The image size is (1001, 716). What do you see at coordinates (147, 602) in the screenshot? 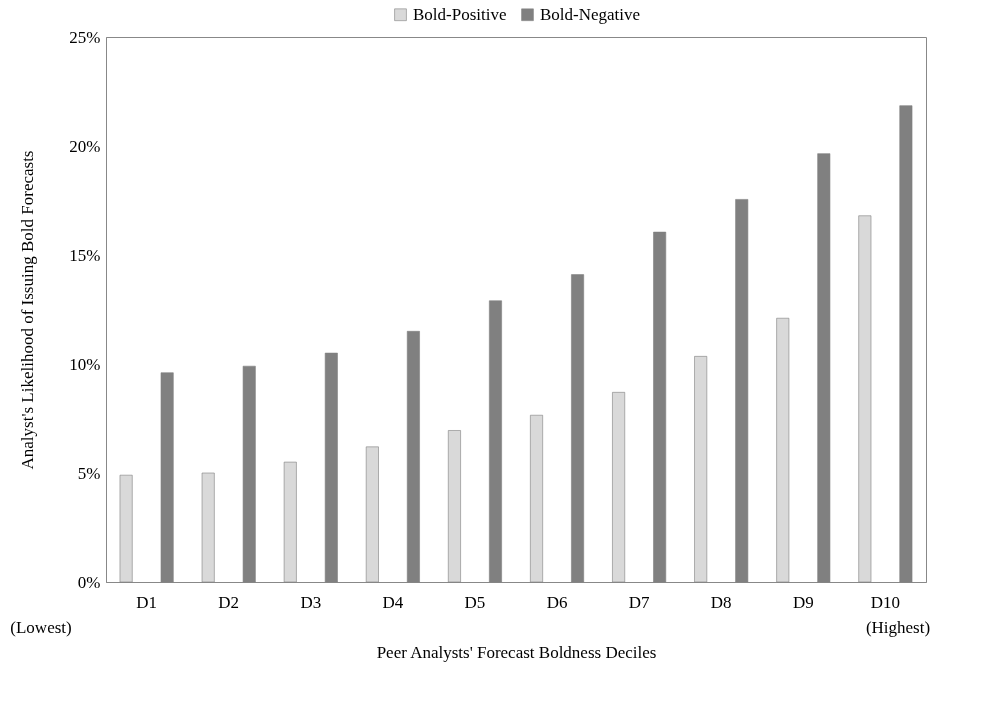
I see `x-tick-label: D1` at bounding box center [147, 602].